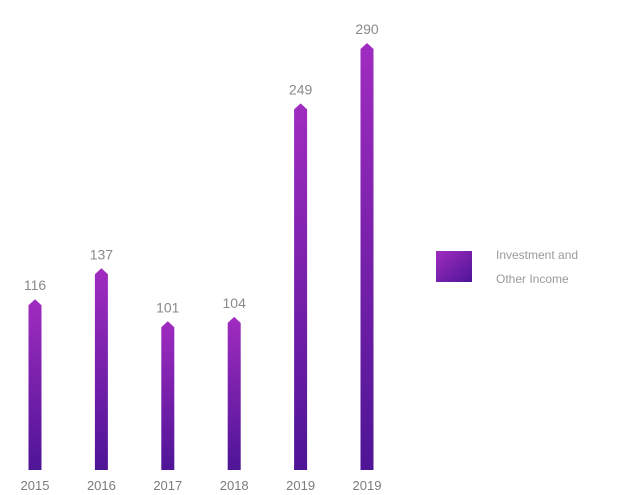  What do you see at coordinates (300, 485) in the screenshot?
I see `x-tick-label-4: 2019` at bounding box center [300, 485].